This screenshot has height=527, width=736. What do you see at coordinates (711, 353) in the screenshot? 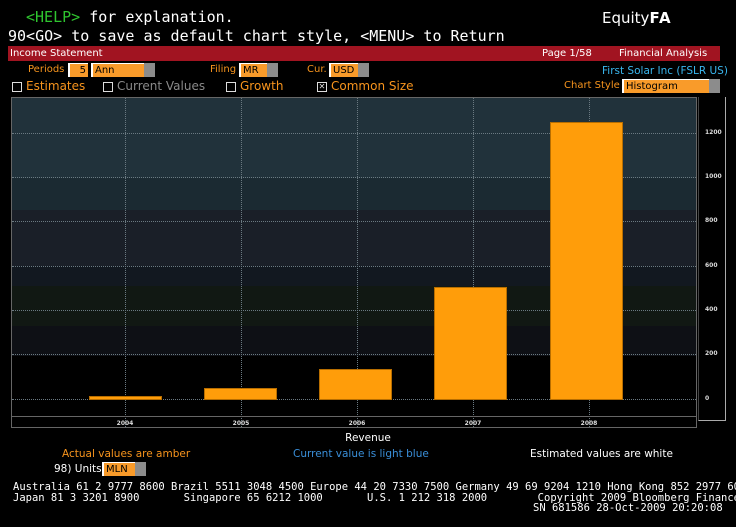
I see `y-tick-label: 200` at bounding box center [711, 353].